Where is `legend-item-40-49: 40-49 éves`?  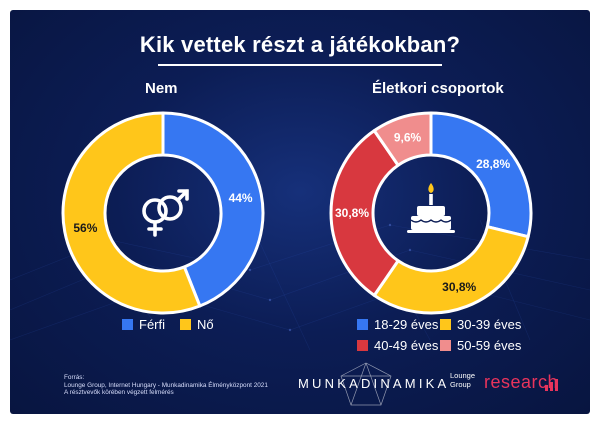
legend-item-40-49: 40-49 éves is located at coordinates (397, 345).